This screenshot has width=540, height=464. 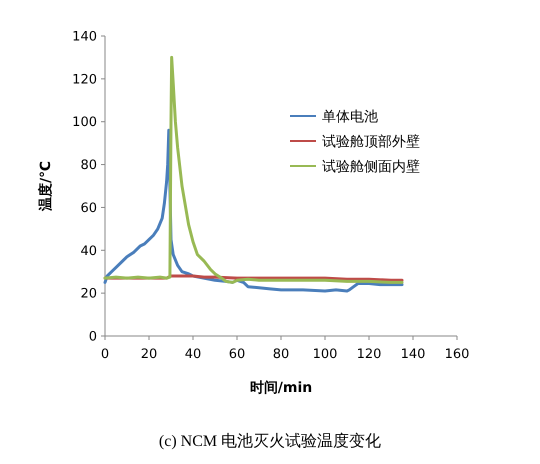 What do you see at coordinates (88, 251) in the screenshot?
I see `y-tick-label: 40` at bounding box center [88, 251].